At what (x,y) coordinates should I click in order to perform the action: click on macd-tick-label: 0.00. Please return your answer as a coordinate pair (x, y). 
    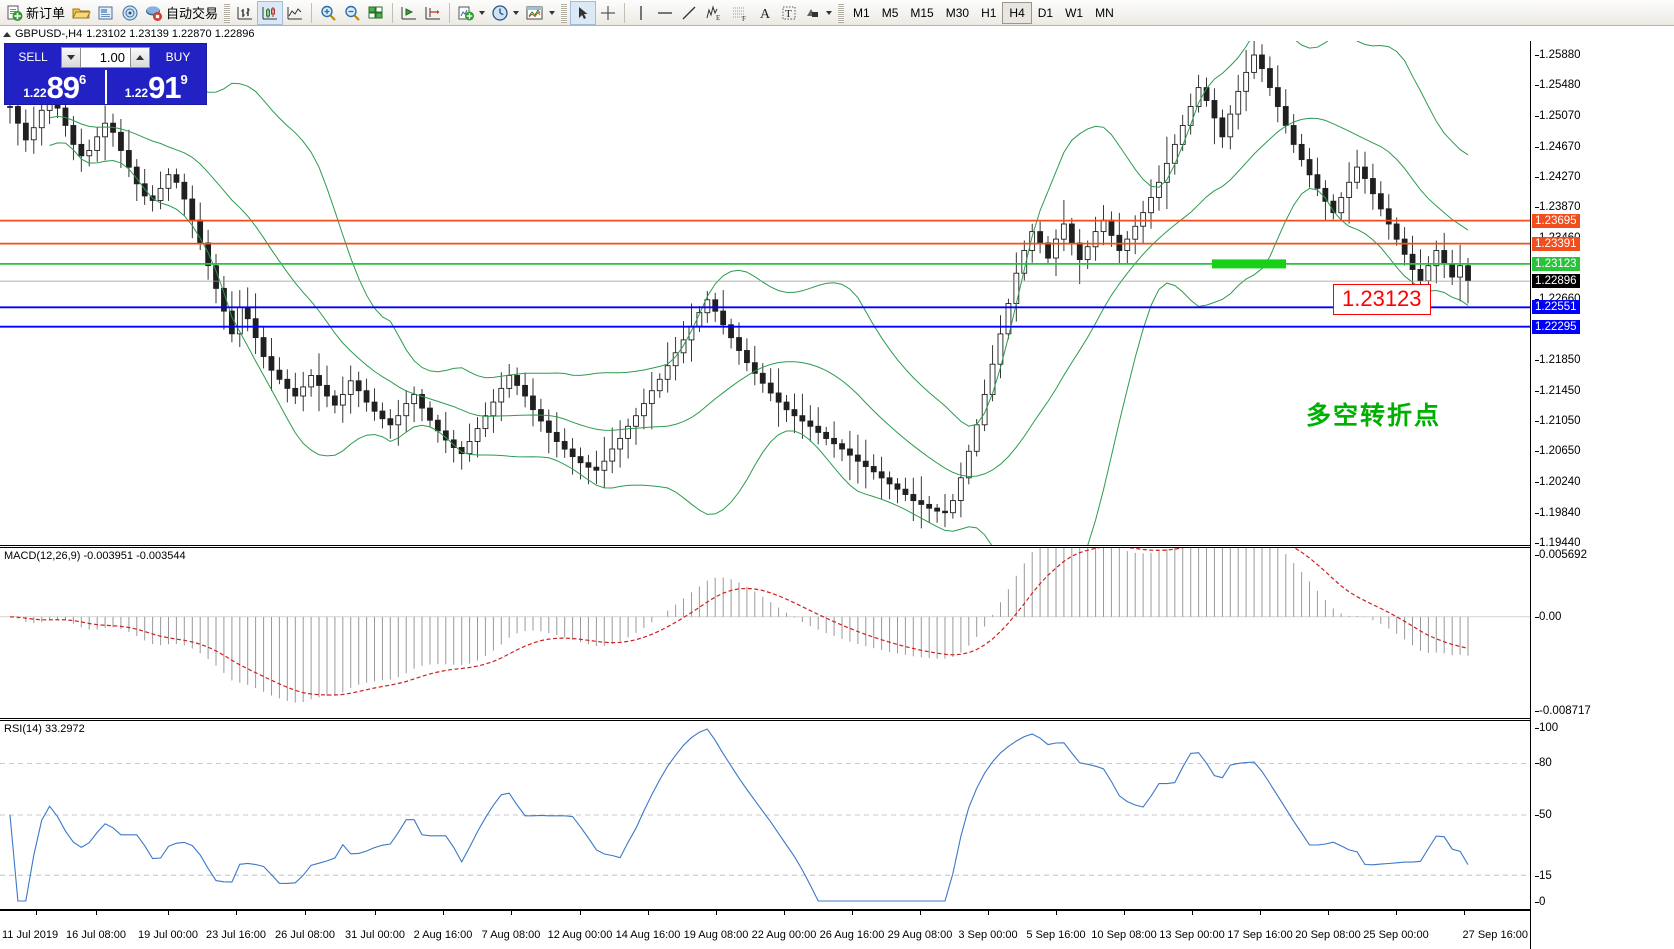
    Looking at the image, I should click on (1548, 617).